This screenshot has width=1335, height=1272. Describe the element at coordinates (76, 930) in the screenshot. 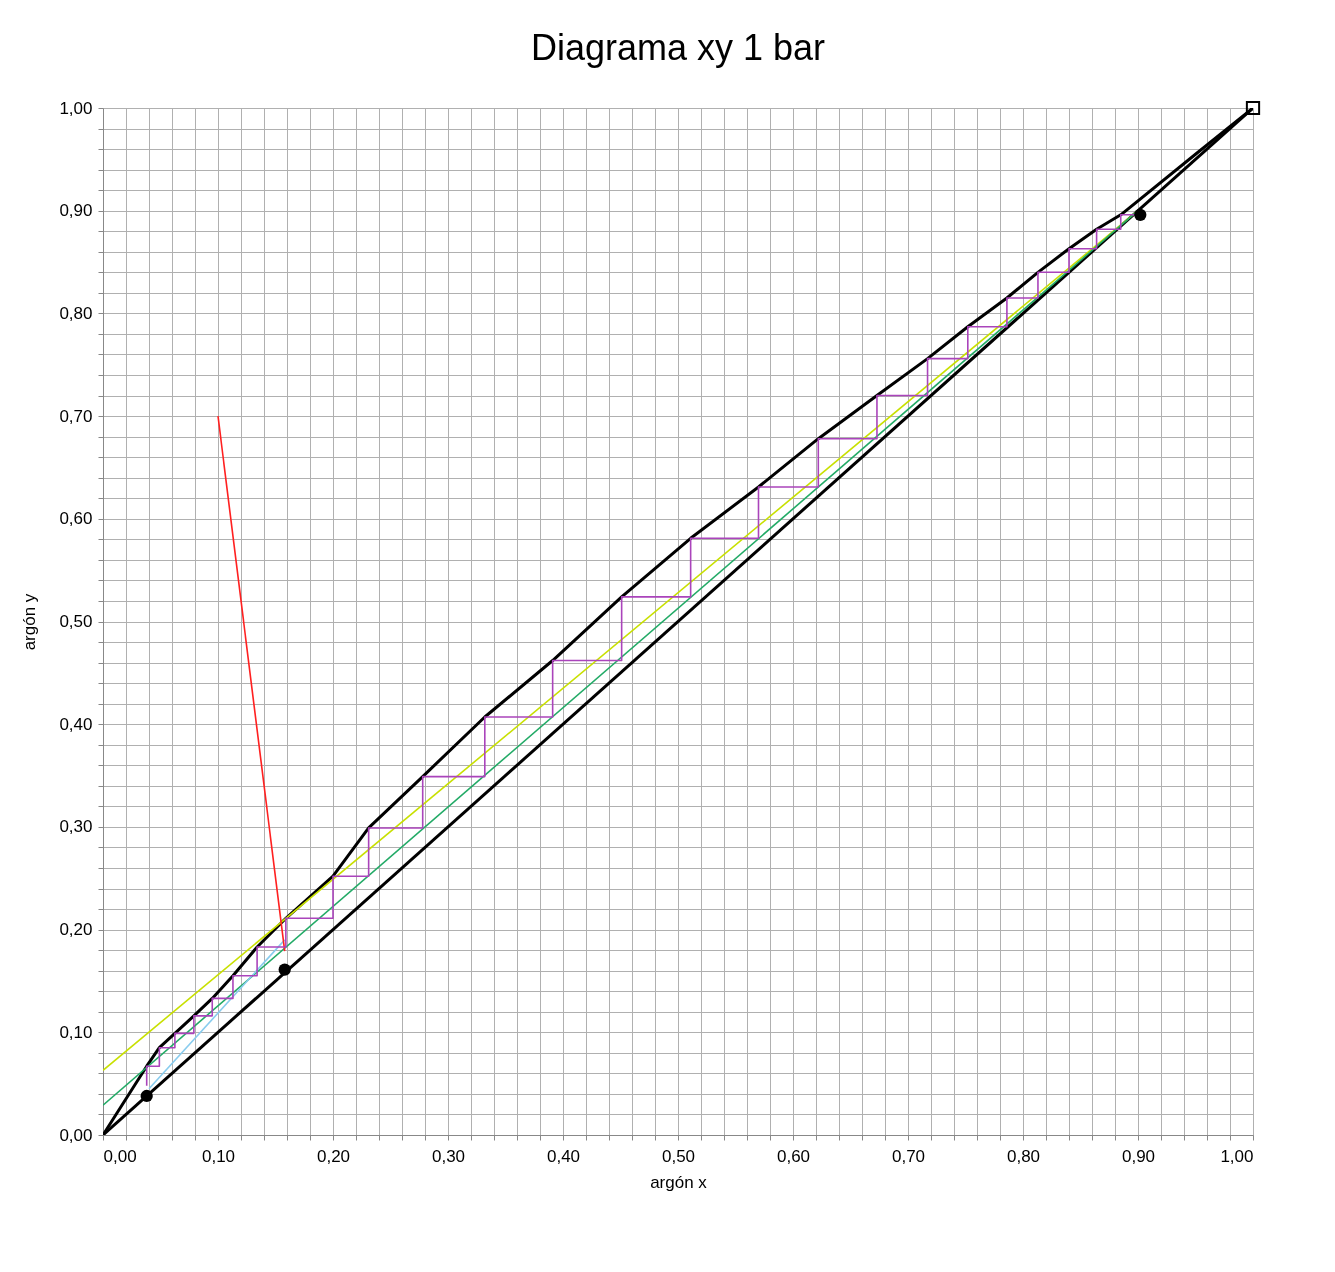

I see `y-tick-label: 0,20` at that location.